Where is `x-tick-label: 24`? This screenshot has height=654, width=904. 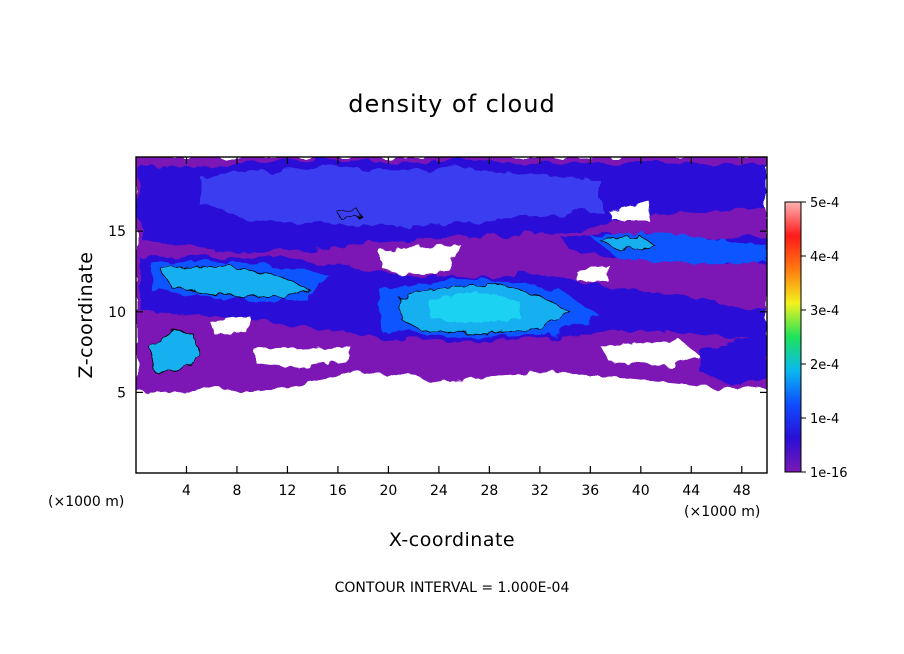 x-tick-label: 24 is located at coordinates (439, 491).